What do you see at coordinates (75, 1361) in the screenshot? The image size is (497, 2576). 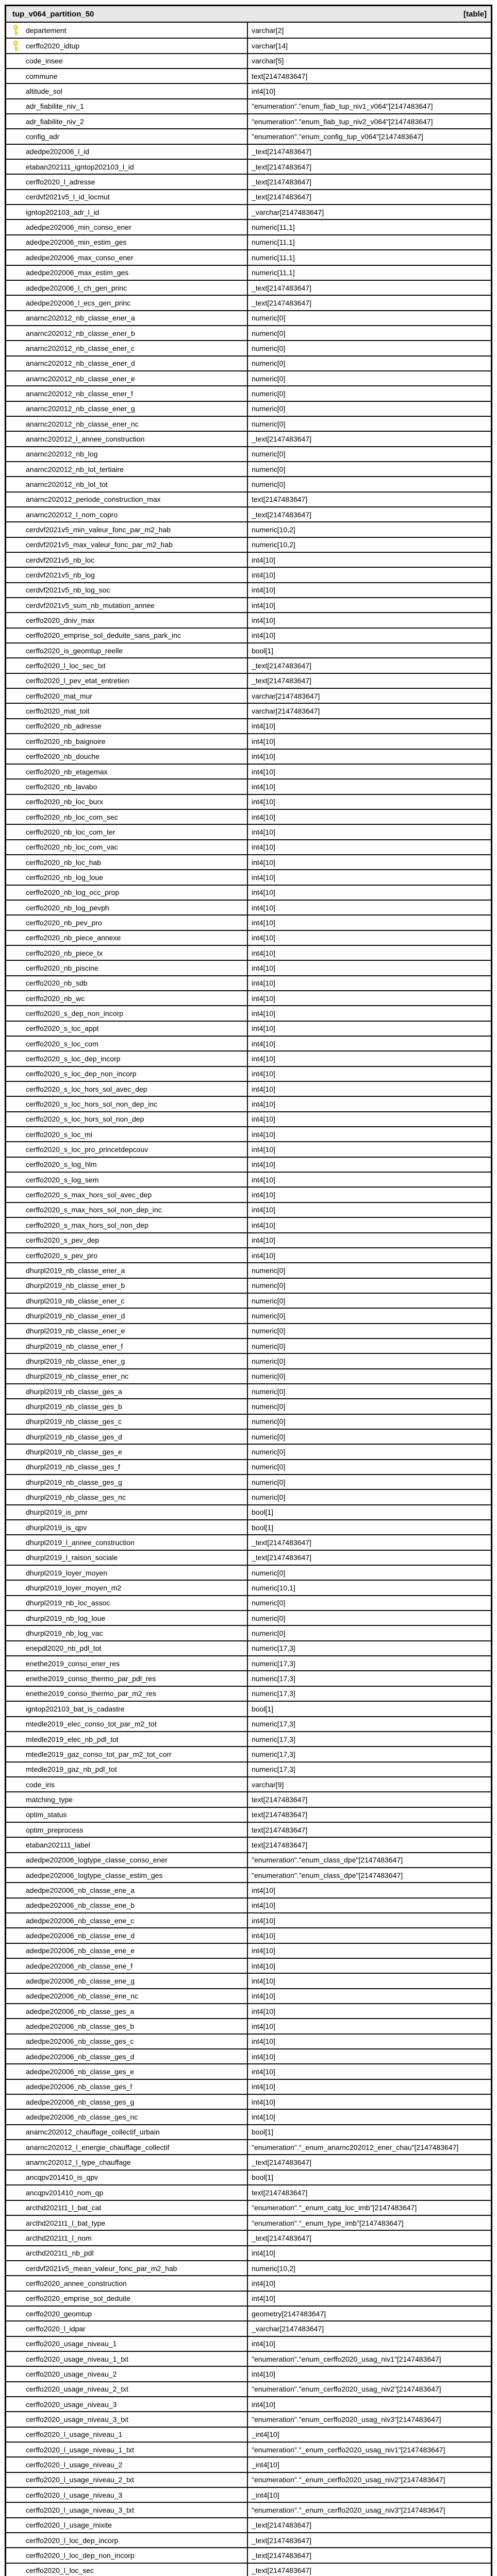 I see `column-name: dhurpl2019_nb_classe_ener_g` at bounding box center [75, 1361].